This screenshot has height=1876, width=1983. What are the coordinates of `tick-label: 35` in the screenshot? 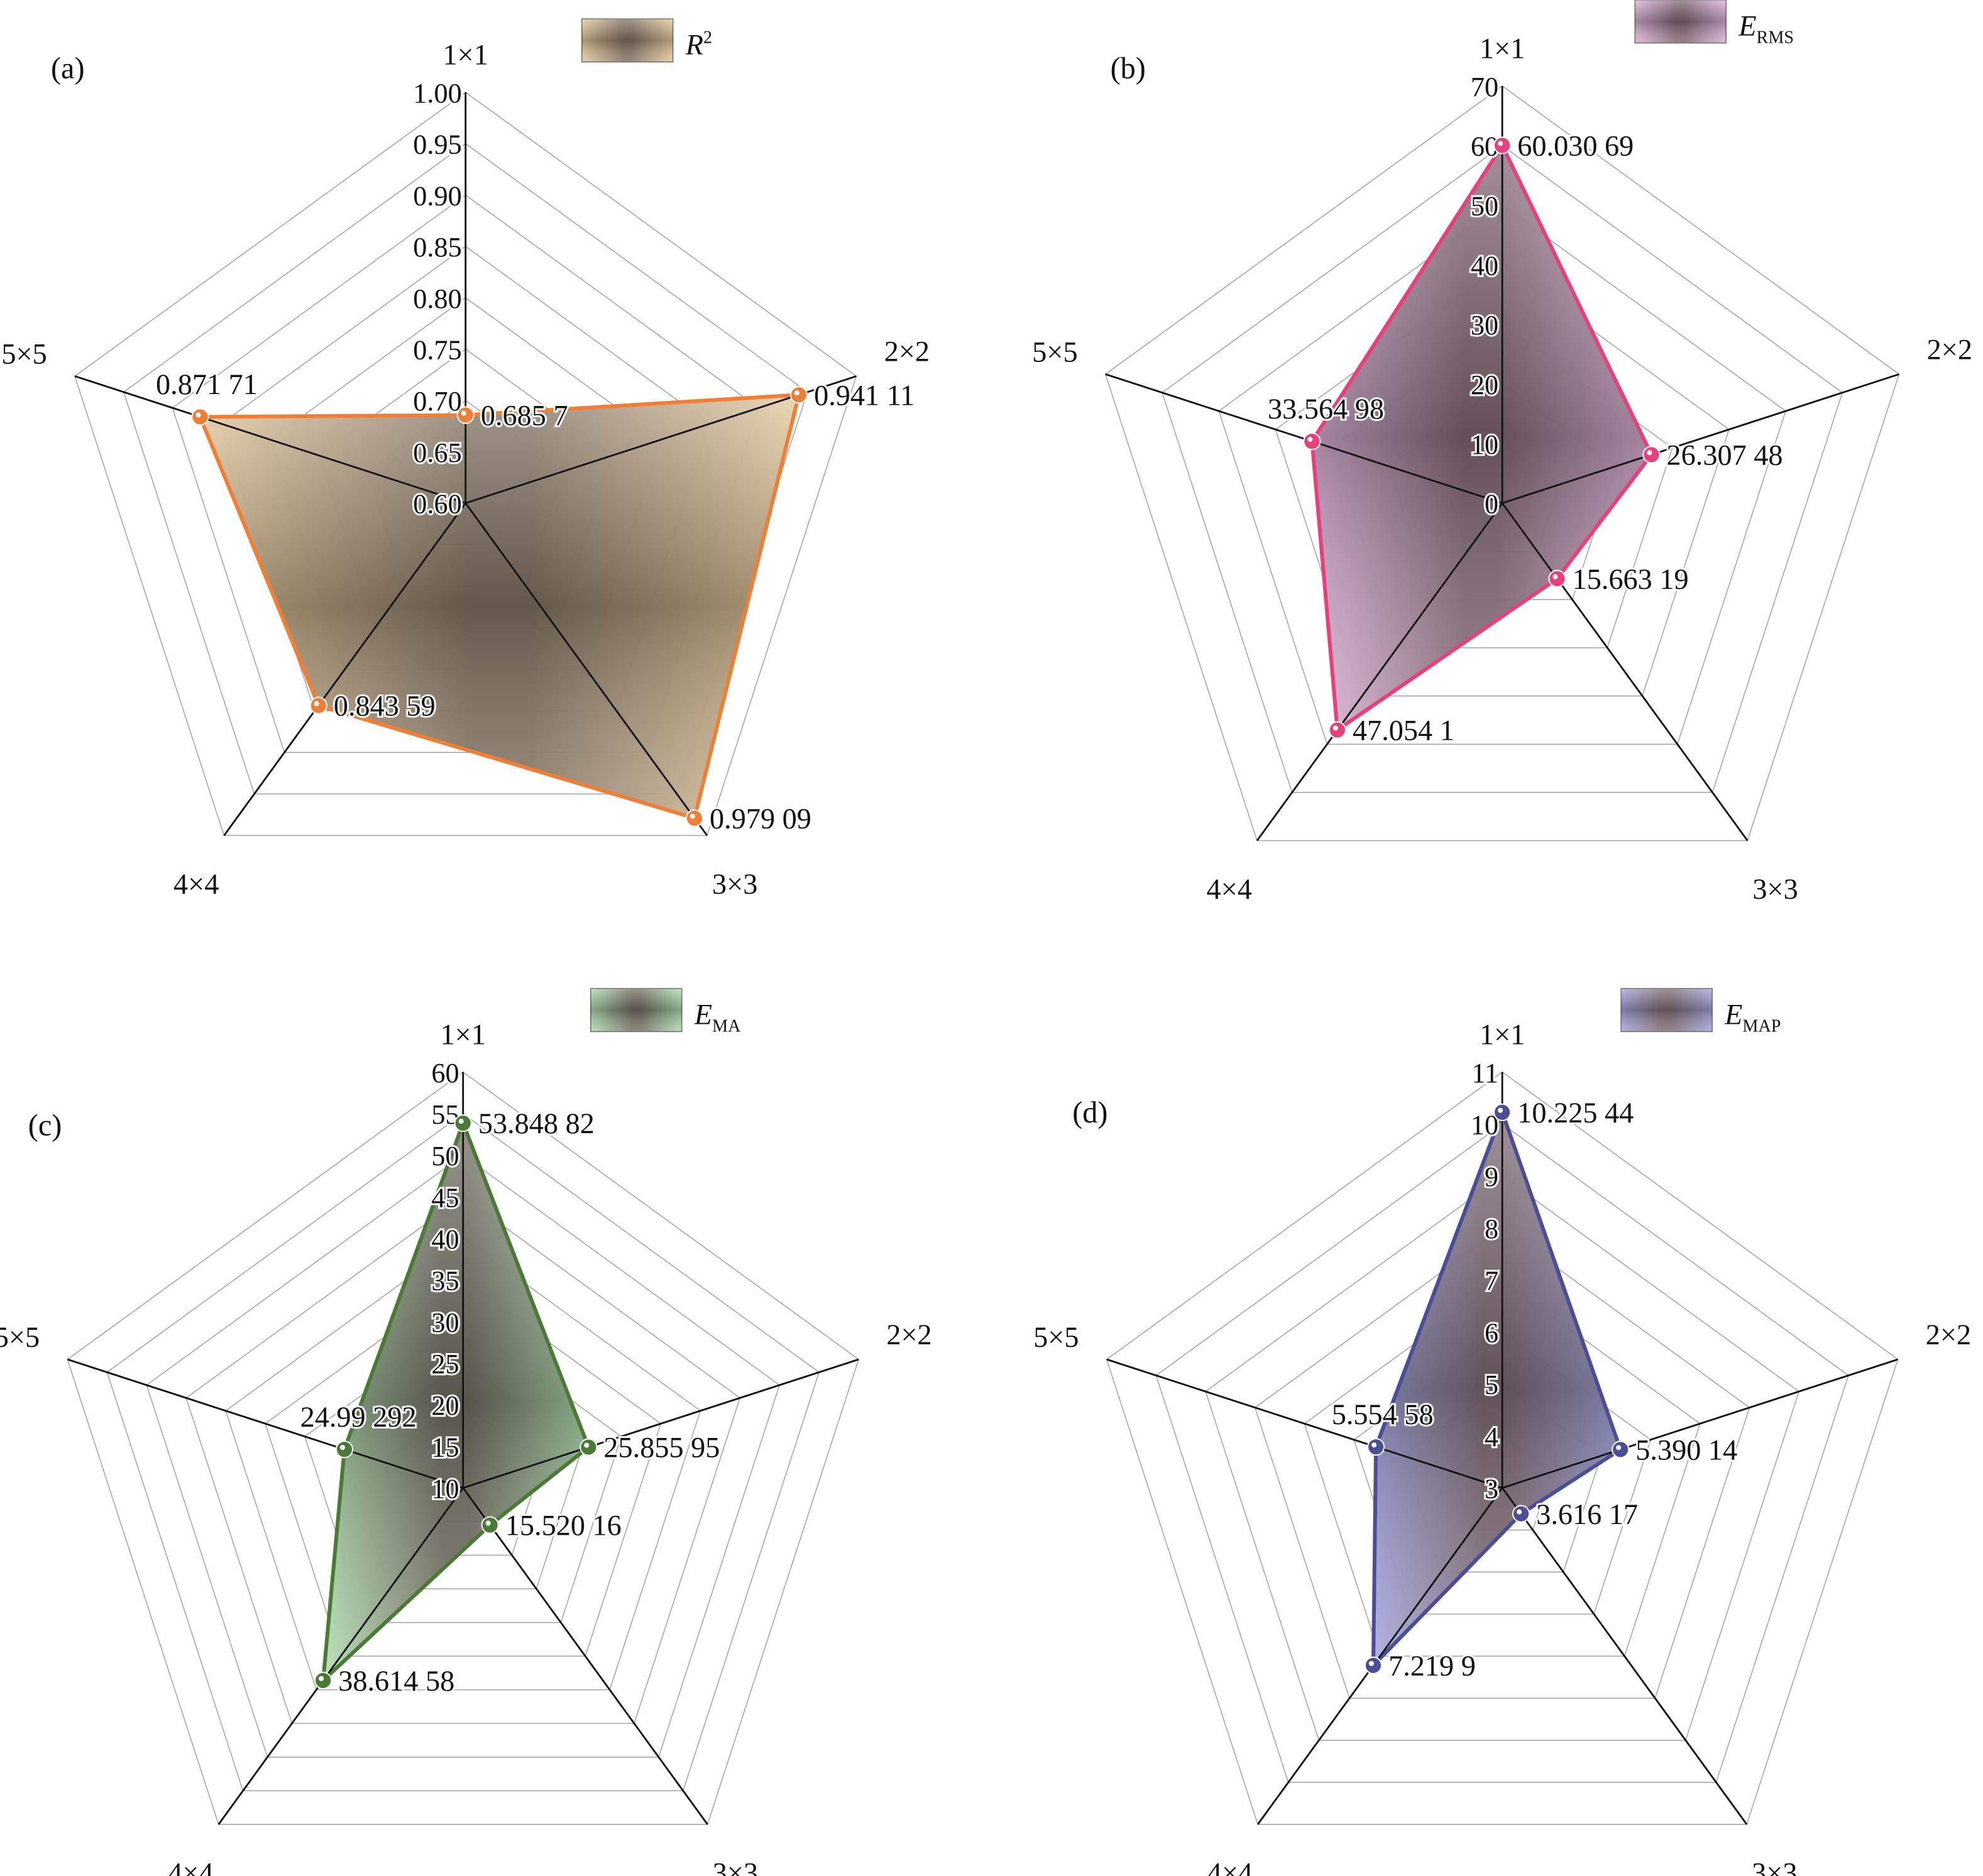 It's located at (445, 1281).